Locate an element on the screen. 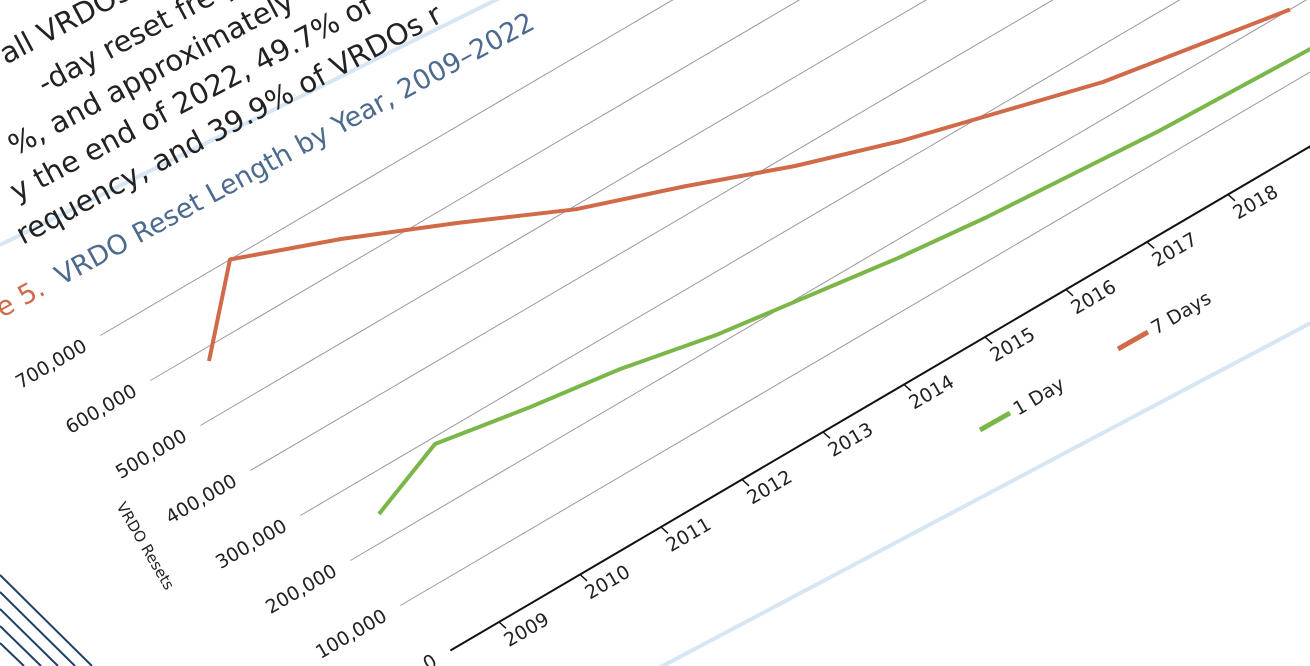 The image size is (1310, 666). separator is located at coordinates (250, 123).